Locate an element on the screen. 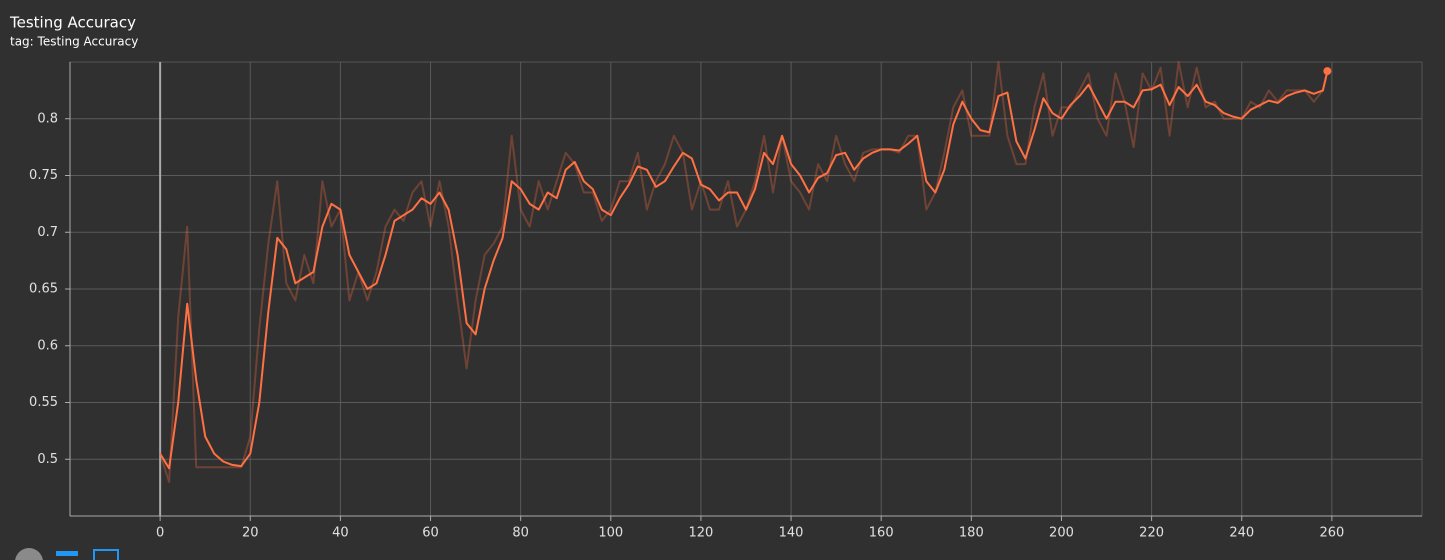 The height and width of the screenshot is (560, 1445). expand-button is located at coordinates (29, 554).